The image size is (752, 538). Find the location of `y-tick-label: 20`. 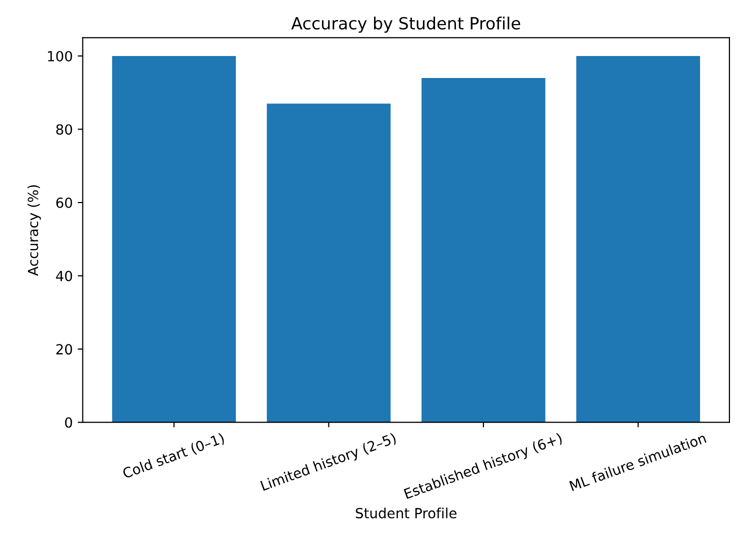

y-tick-label: 20 is located at coordinates (64, 349).